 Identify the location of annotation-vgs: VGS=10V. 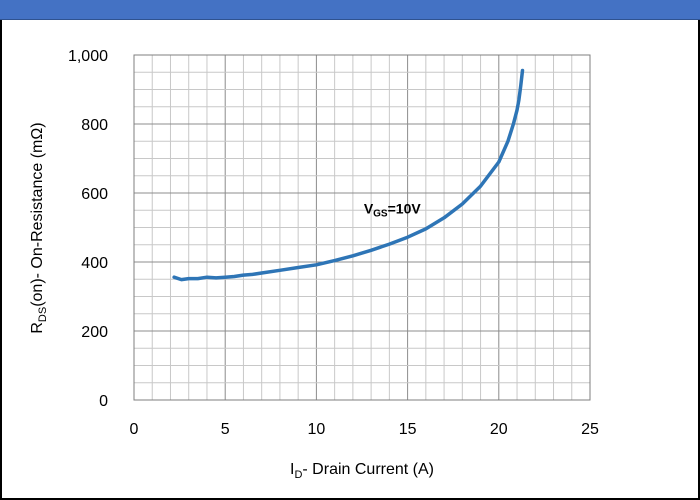
(393, 210).